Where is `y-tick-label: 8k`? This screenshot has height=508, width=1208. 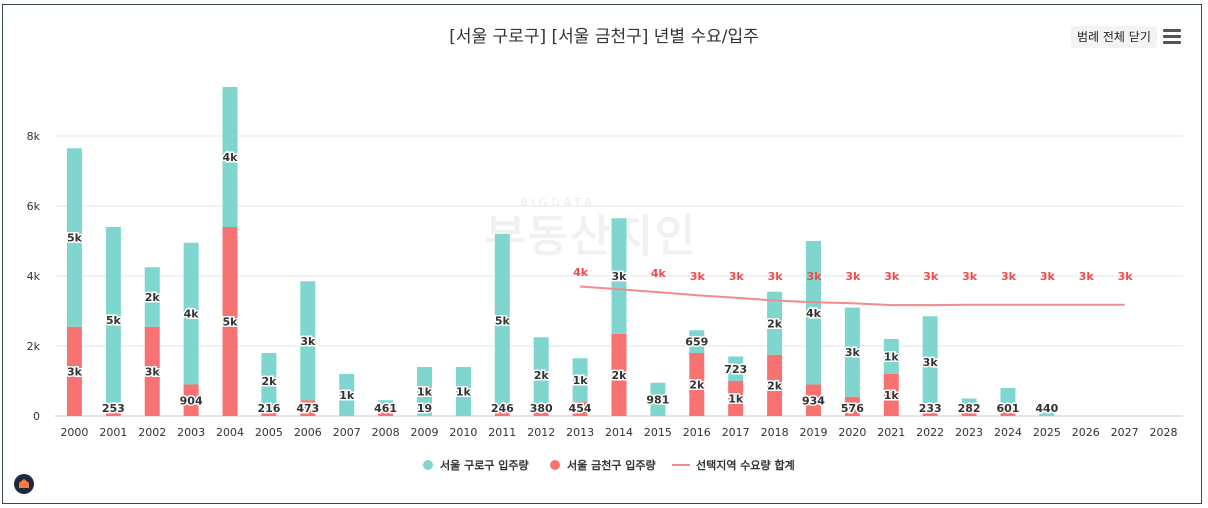
y-tick-label: 8k is located at coordinates (34, 136).